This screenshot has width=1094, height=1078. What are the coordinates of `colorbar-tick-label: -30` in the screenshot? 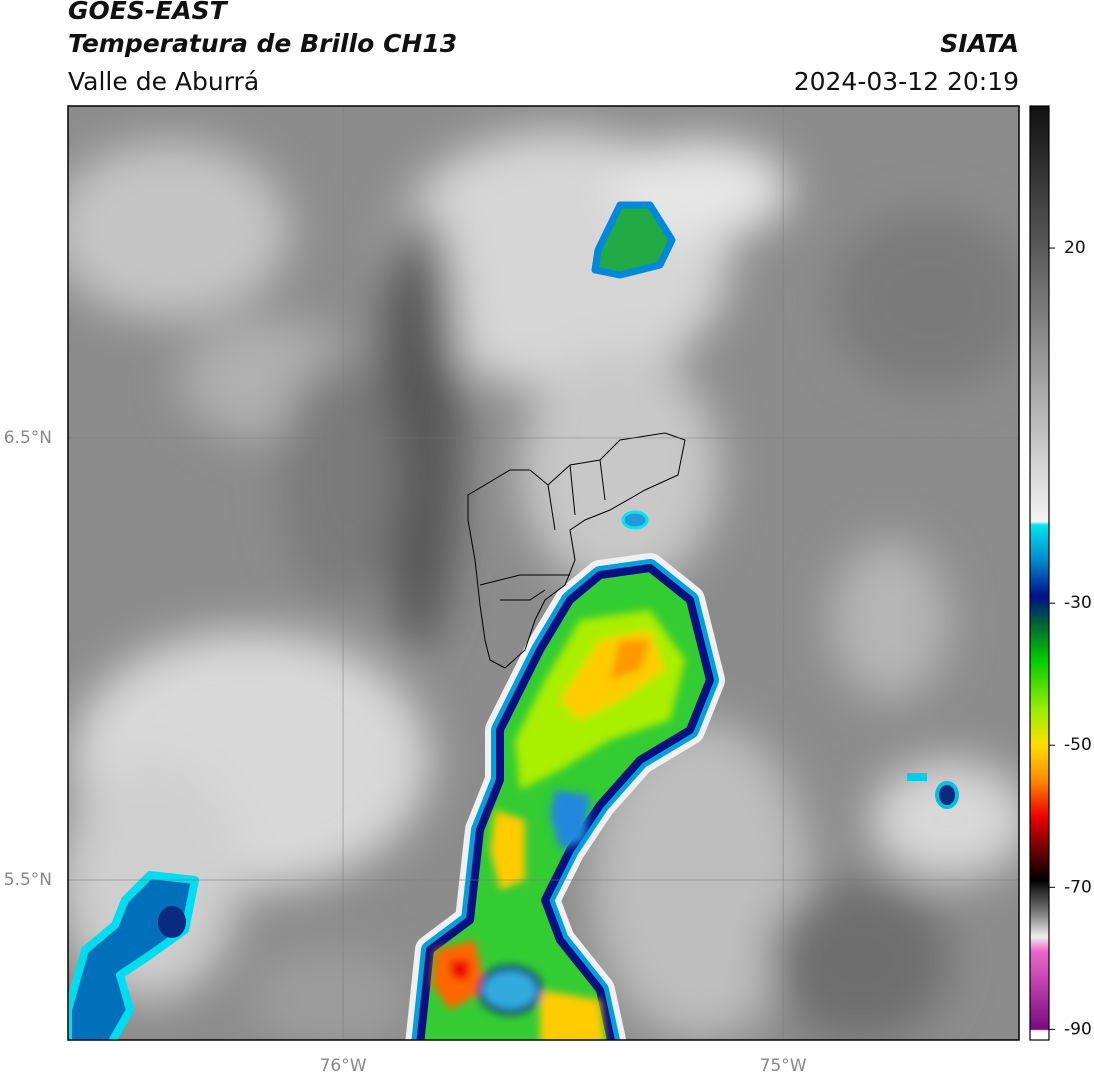 It's located at (1078, 603).